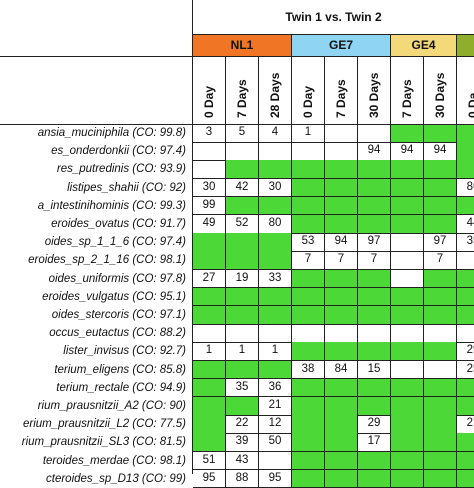  I want to click on table-cell: 43, so click(242, 461).